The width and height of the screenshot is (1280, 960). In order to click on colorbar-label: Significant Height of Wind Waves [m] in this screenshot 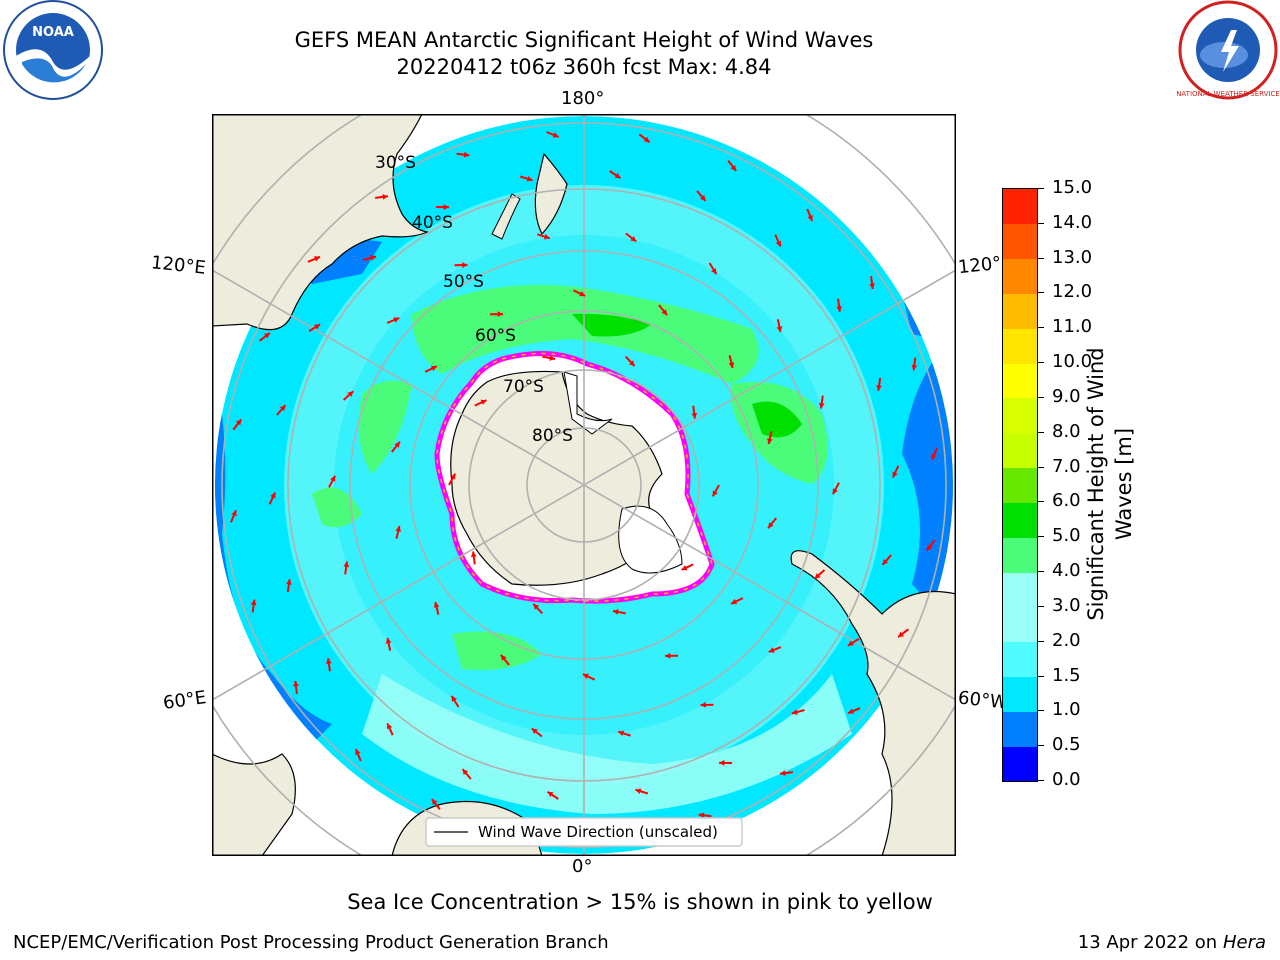, I will do `click(1112, 484)`.